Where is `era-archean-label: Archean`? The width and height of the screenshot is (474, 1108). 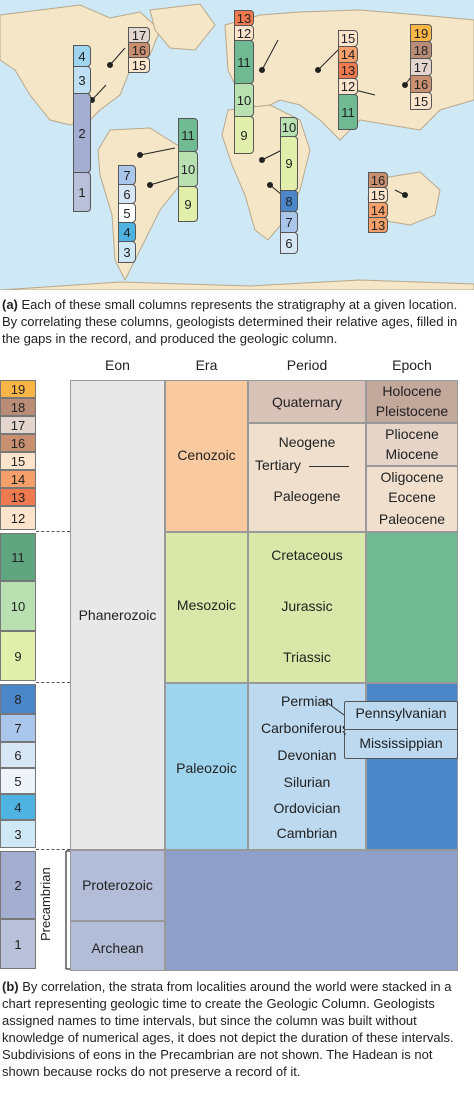
era-archean-label: Archean is located at coordinates (117, 948).